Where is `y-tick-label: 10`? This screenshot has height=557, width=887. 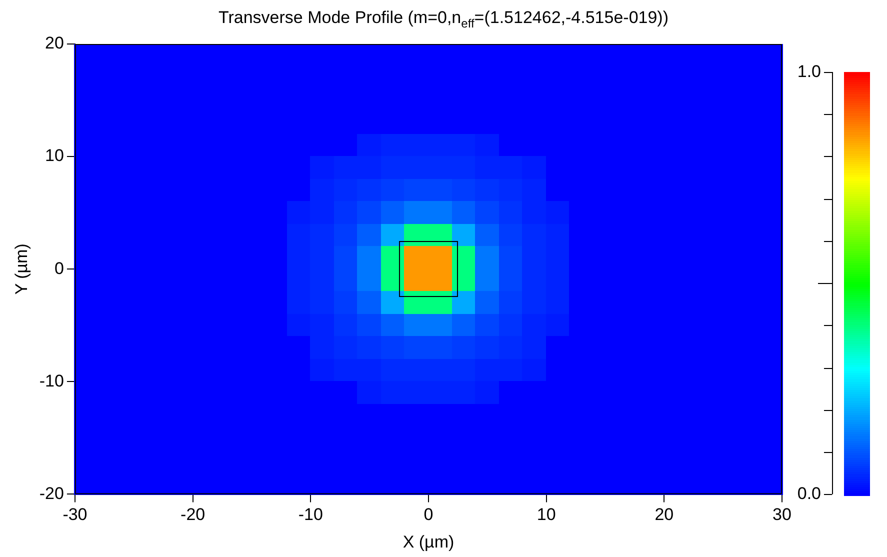
y-tick-label: 10 is located at coordinates (54, 156).